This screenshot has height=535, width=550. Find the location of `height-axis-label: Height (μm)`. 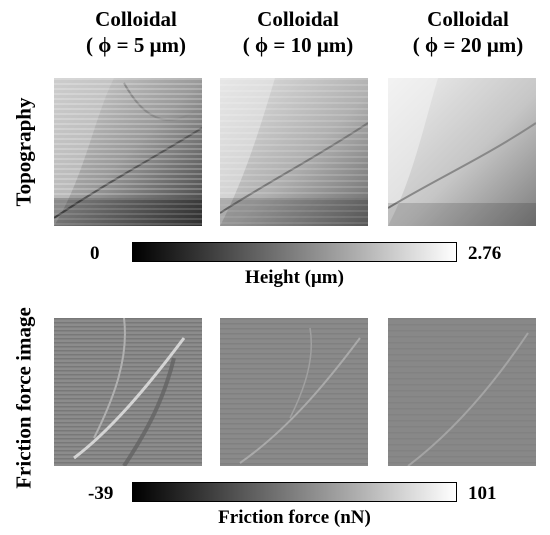

height-axis-label: Height (μm) is located at coordinates (294, 277).